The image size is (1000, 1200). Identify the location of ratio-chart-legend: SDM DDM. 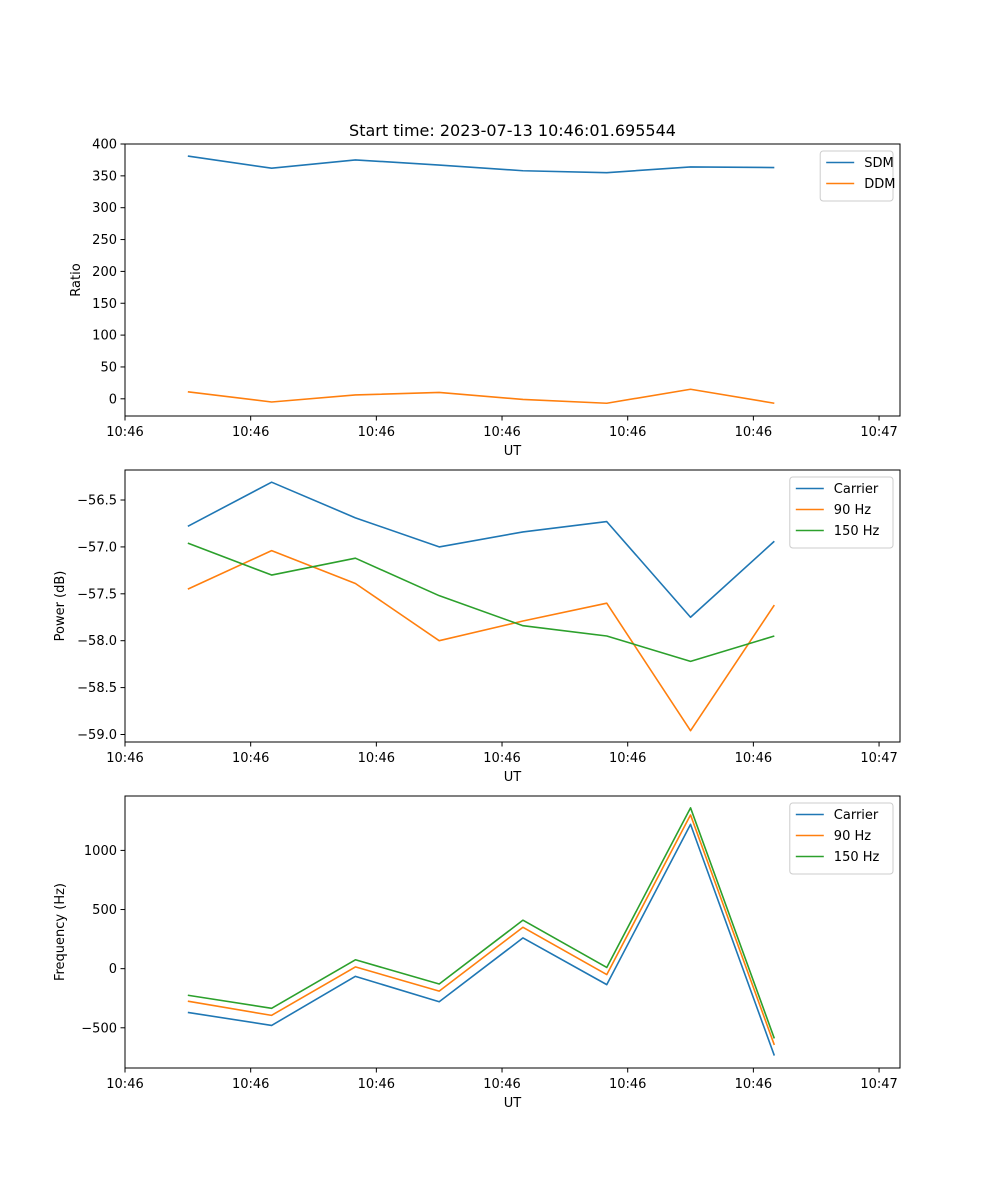
(857, 176).